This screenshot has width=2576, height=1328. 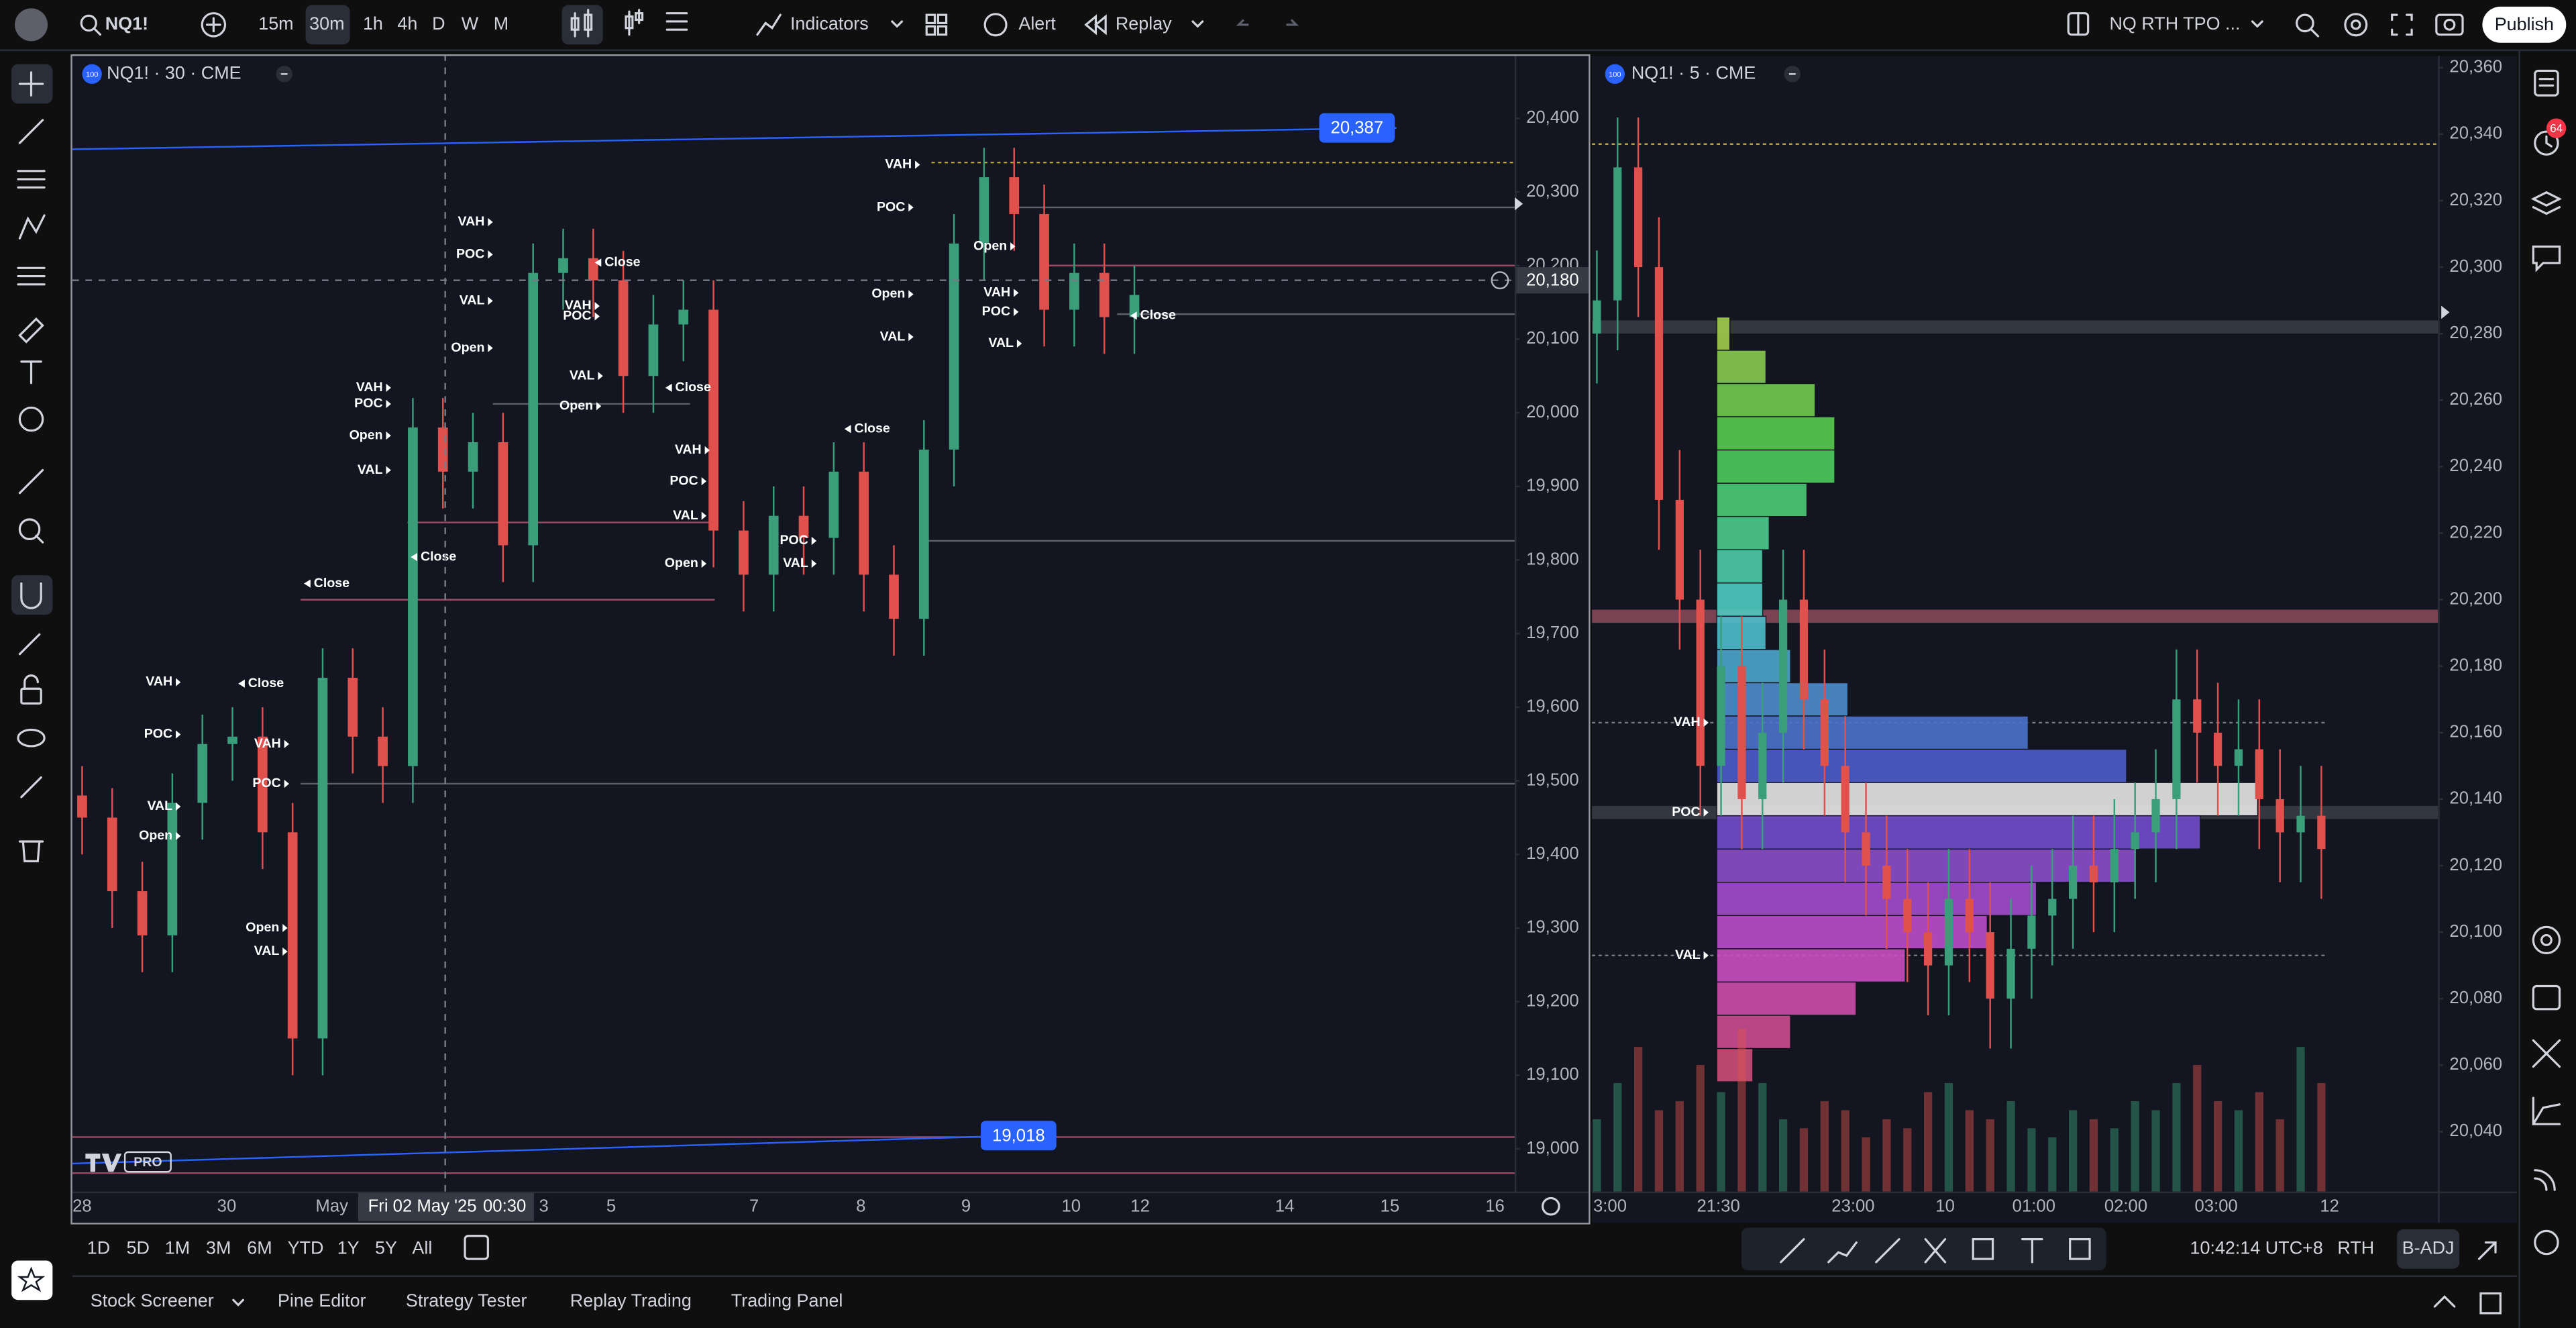 What do you see at coordinates (126, 23) in the screenshot?
I see `symbol: NQ1!` at bounding box center [126, 23].